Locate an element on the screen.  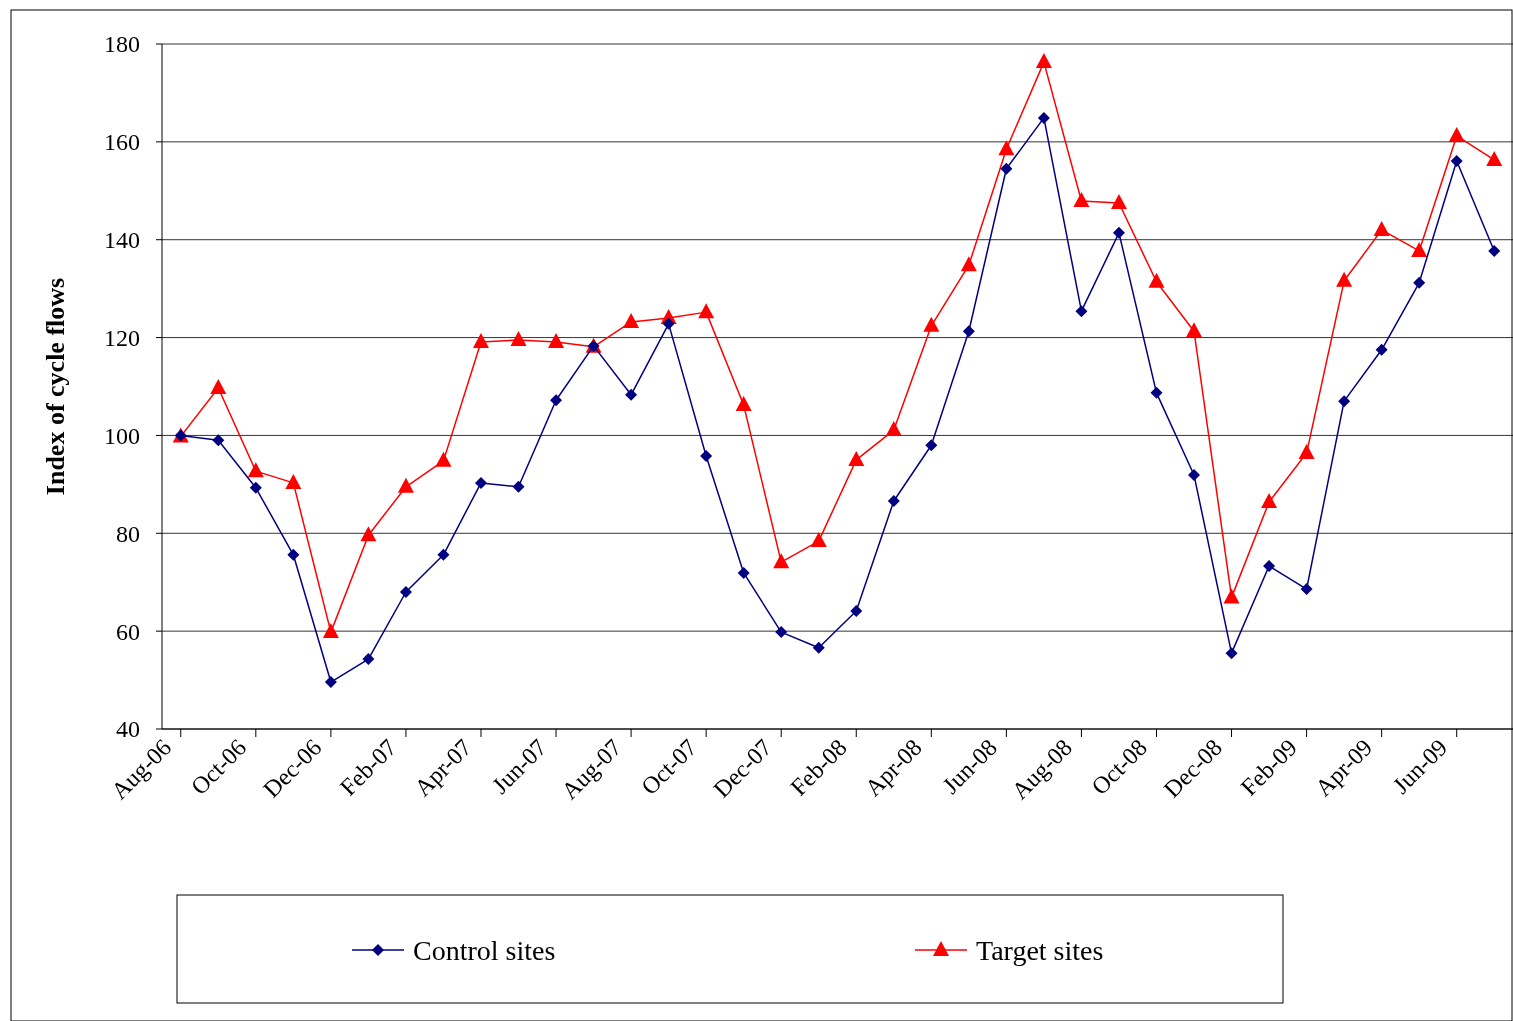
y-tick-label: 80 is located at coordinates (128, 533).